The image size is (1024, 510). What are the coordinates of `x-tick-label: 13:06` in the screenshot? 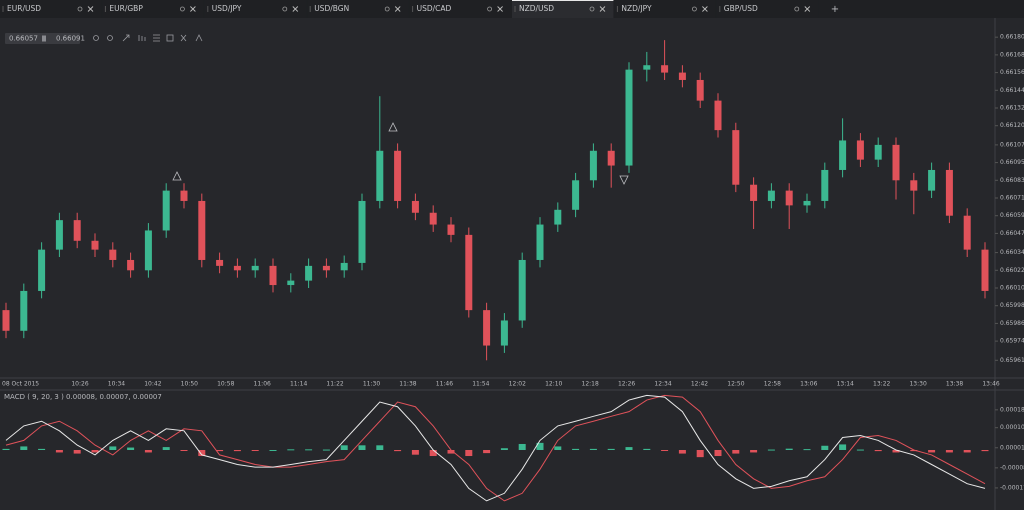 It's located at (808, 384).